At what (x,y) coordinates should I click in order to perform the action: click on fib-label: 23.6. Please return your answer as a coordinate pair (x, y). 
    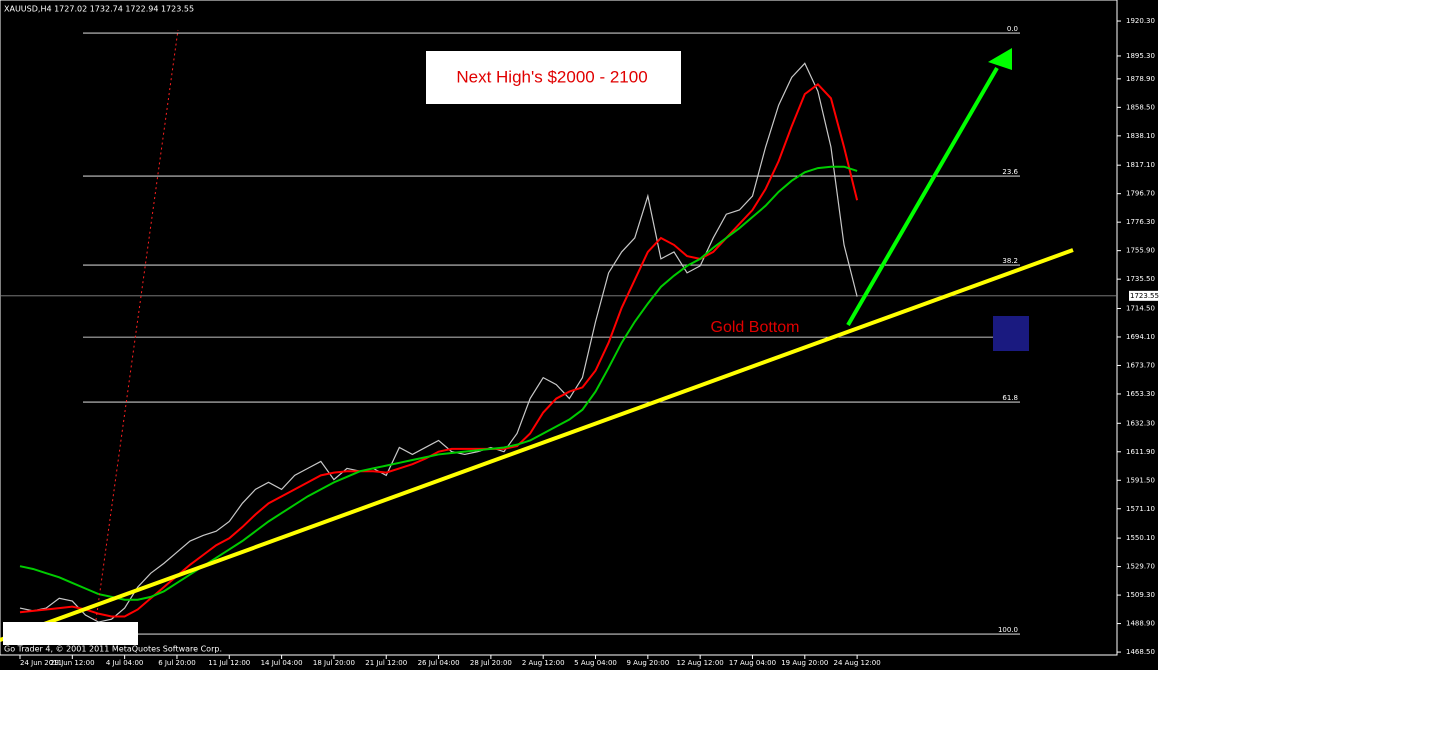
    Looking at the image, I should click on (1010, 172).